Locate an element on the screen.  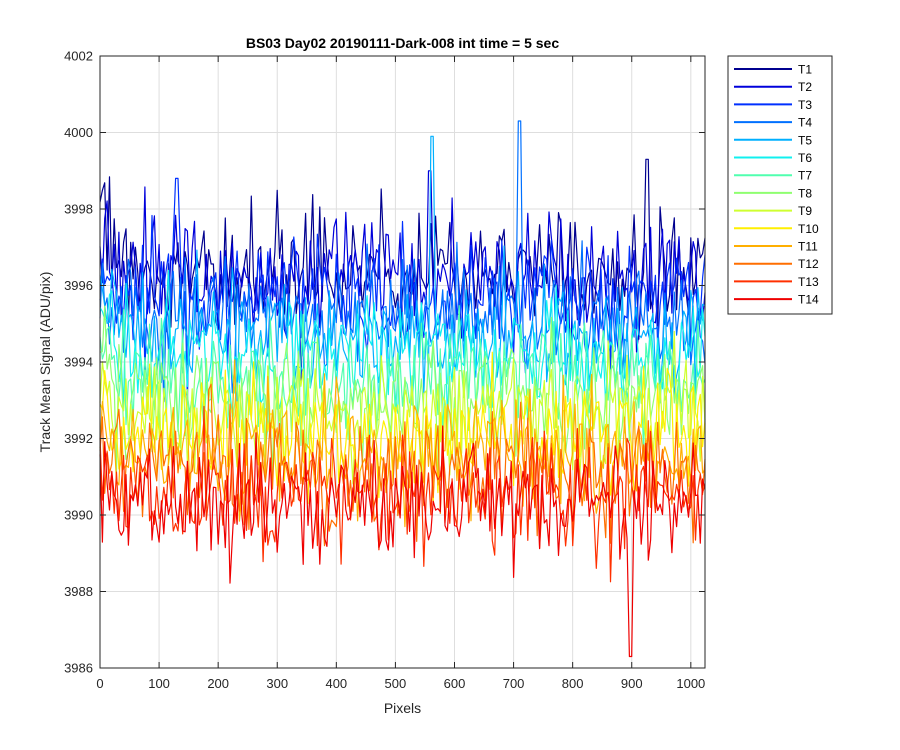
legend-box is located at coordinates (780, 185).